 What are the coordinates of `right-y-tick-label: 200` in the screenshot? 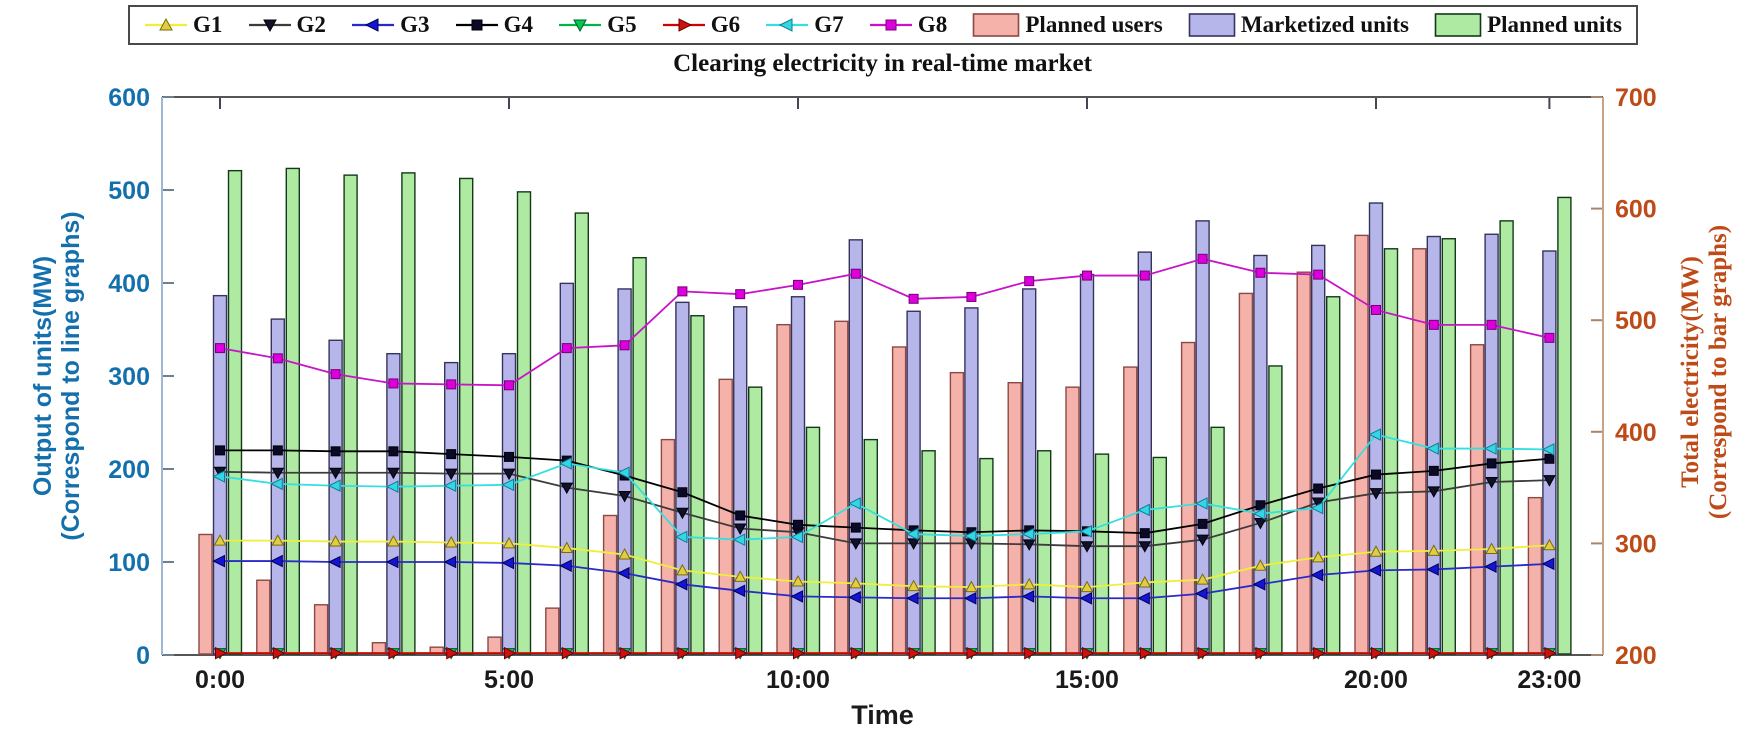 It's located at (1636, 656).